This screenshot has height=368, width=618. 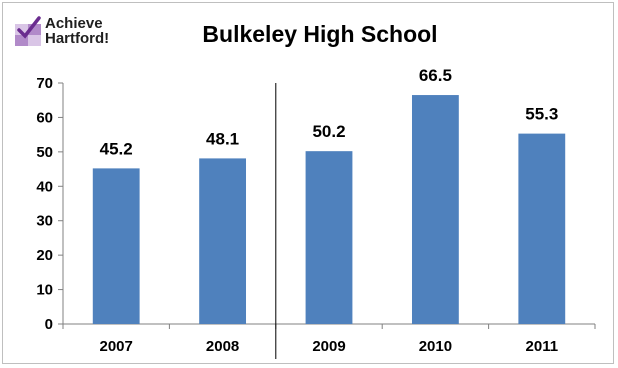 What do you see at coordinates (542, 346) in the screenshot?
I see `x-tick-label: 2011` at bounding box center [542, 346].